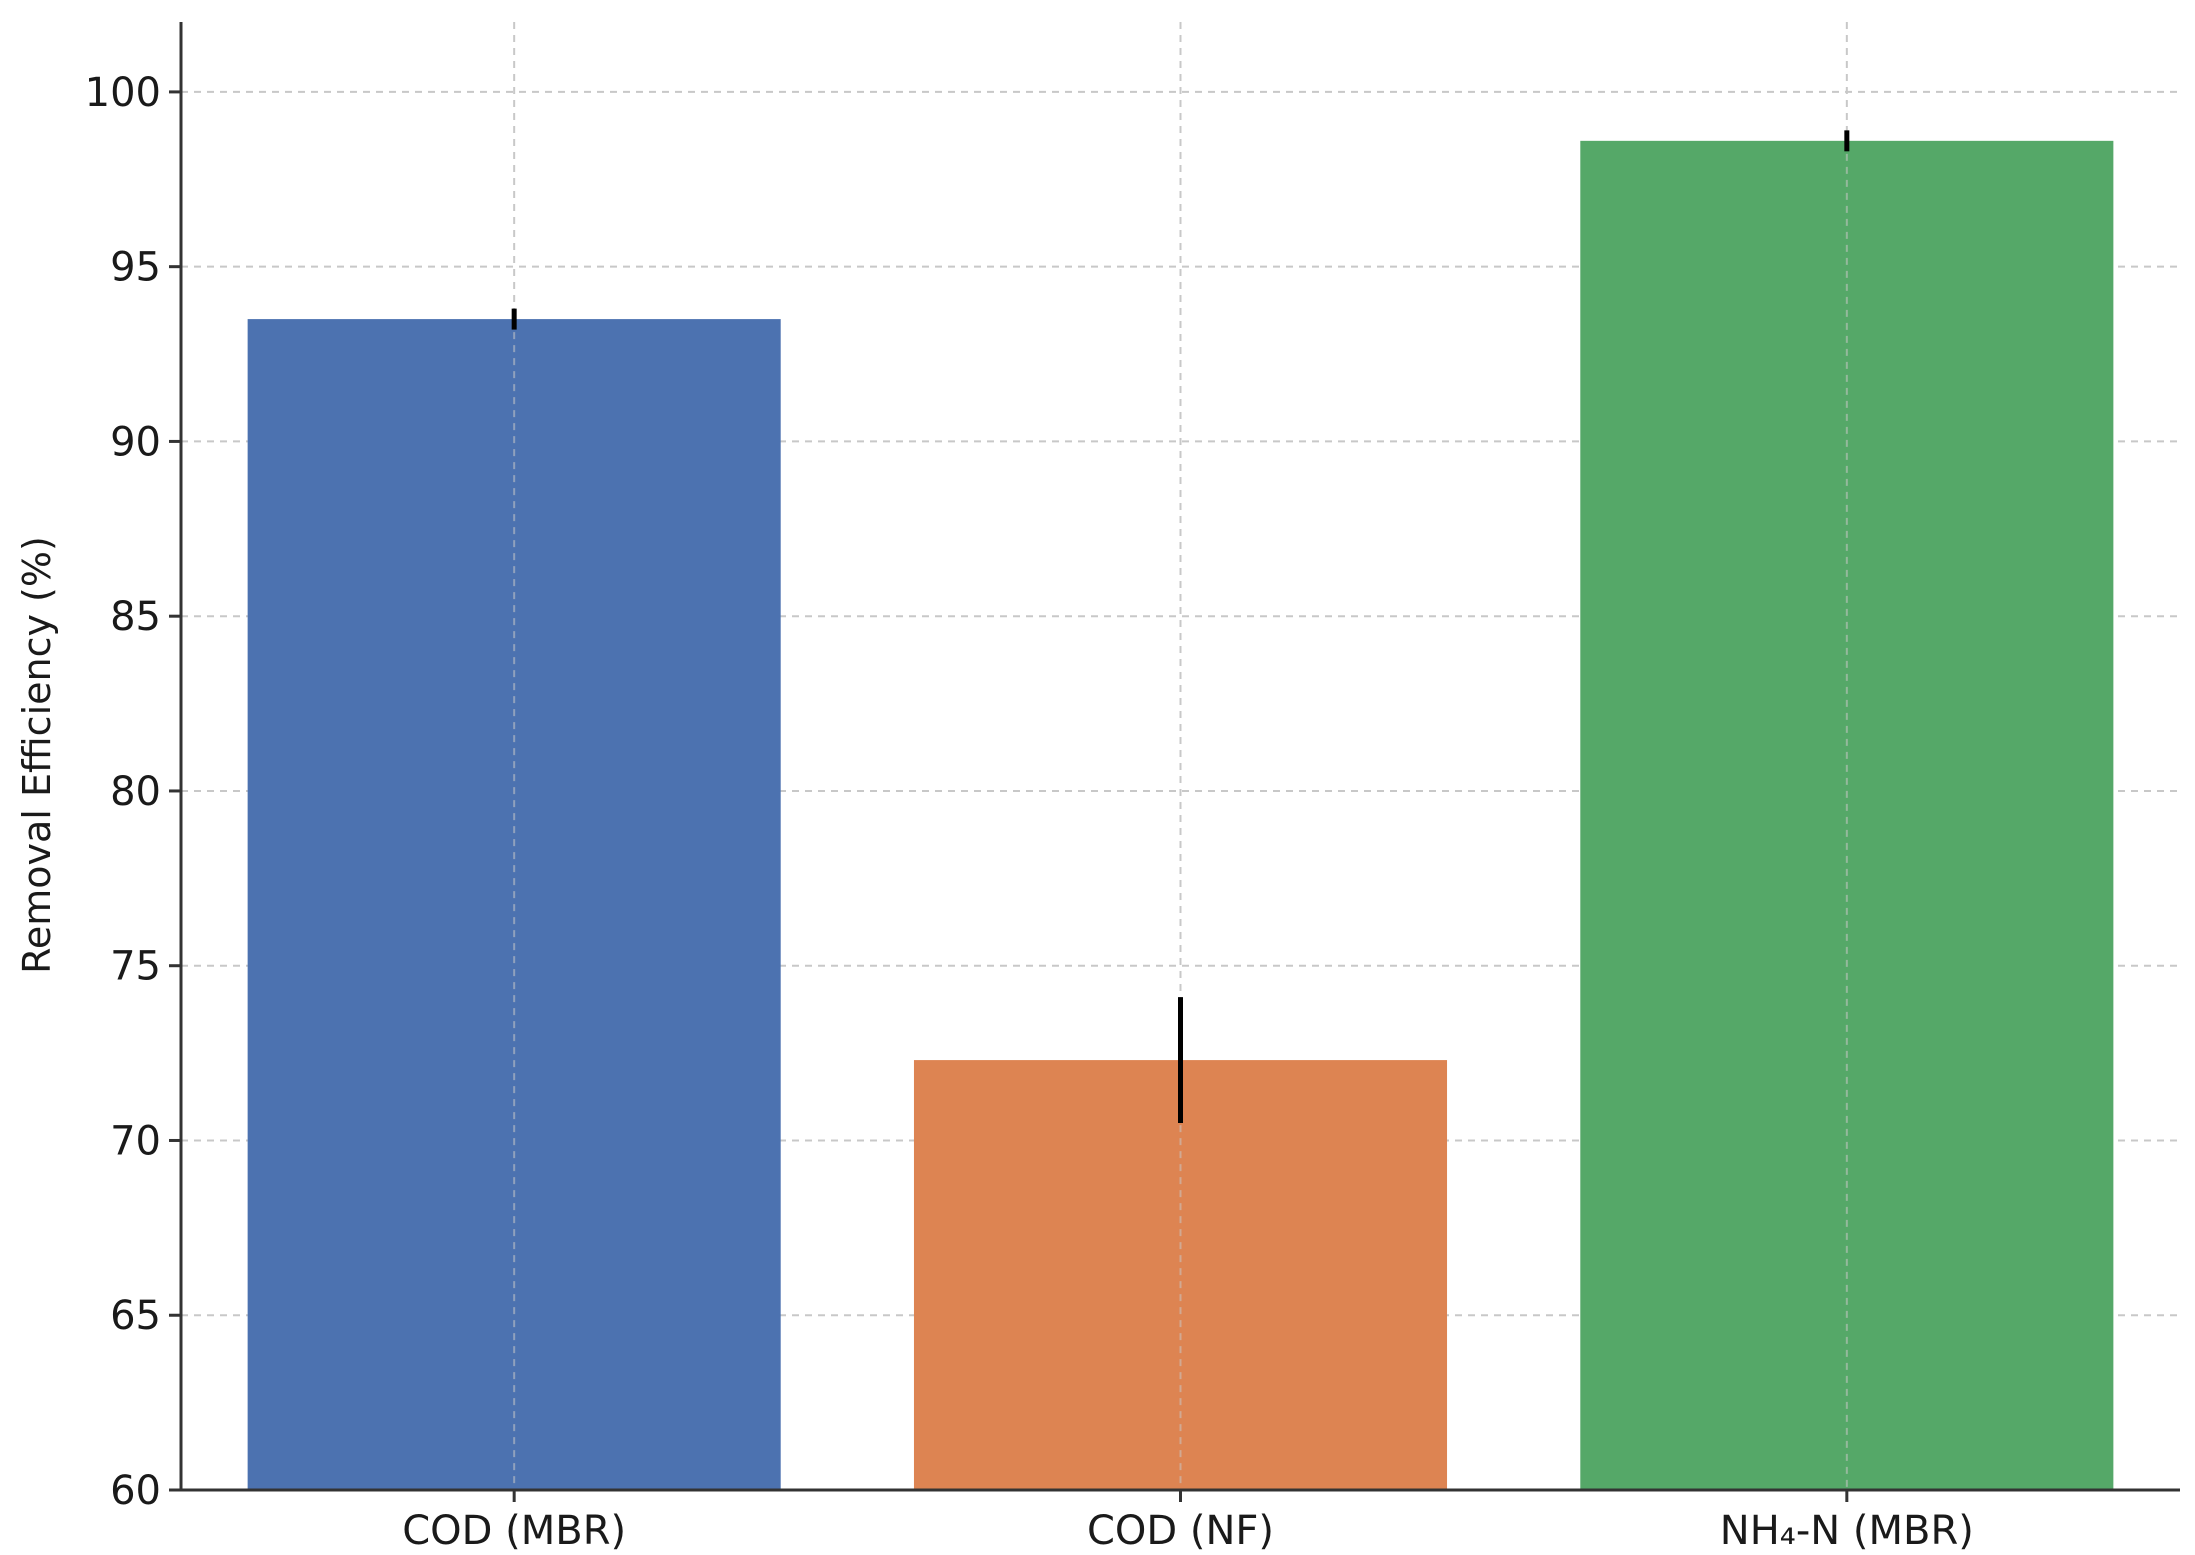 The height and width of the screenshot is (1555, 2195). Describe the element at coordinates (135, 792) in the screenshot. I see `y-tick-label: 80` at that location.